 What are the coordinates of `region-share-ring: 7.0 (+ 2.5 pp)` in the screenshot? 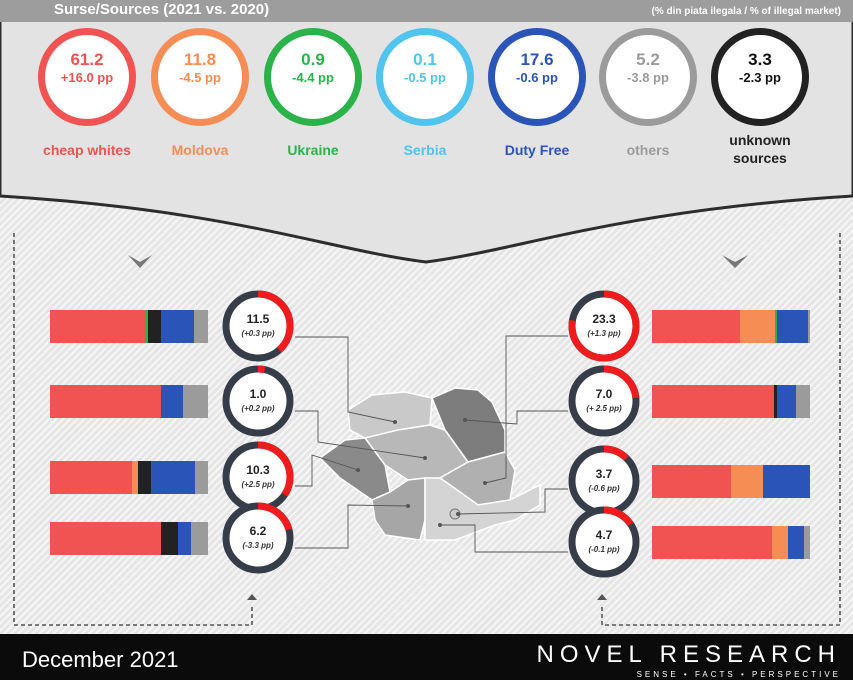 It's located at (604, 401).